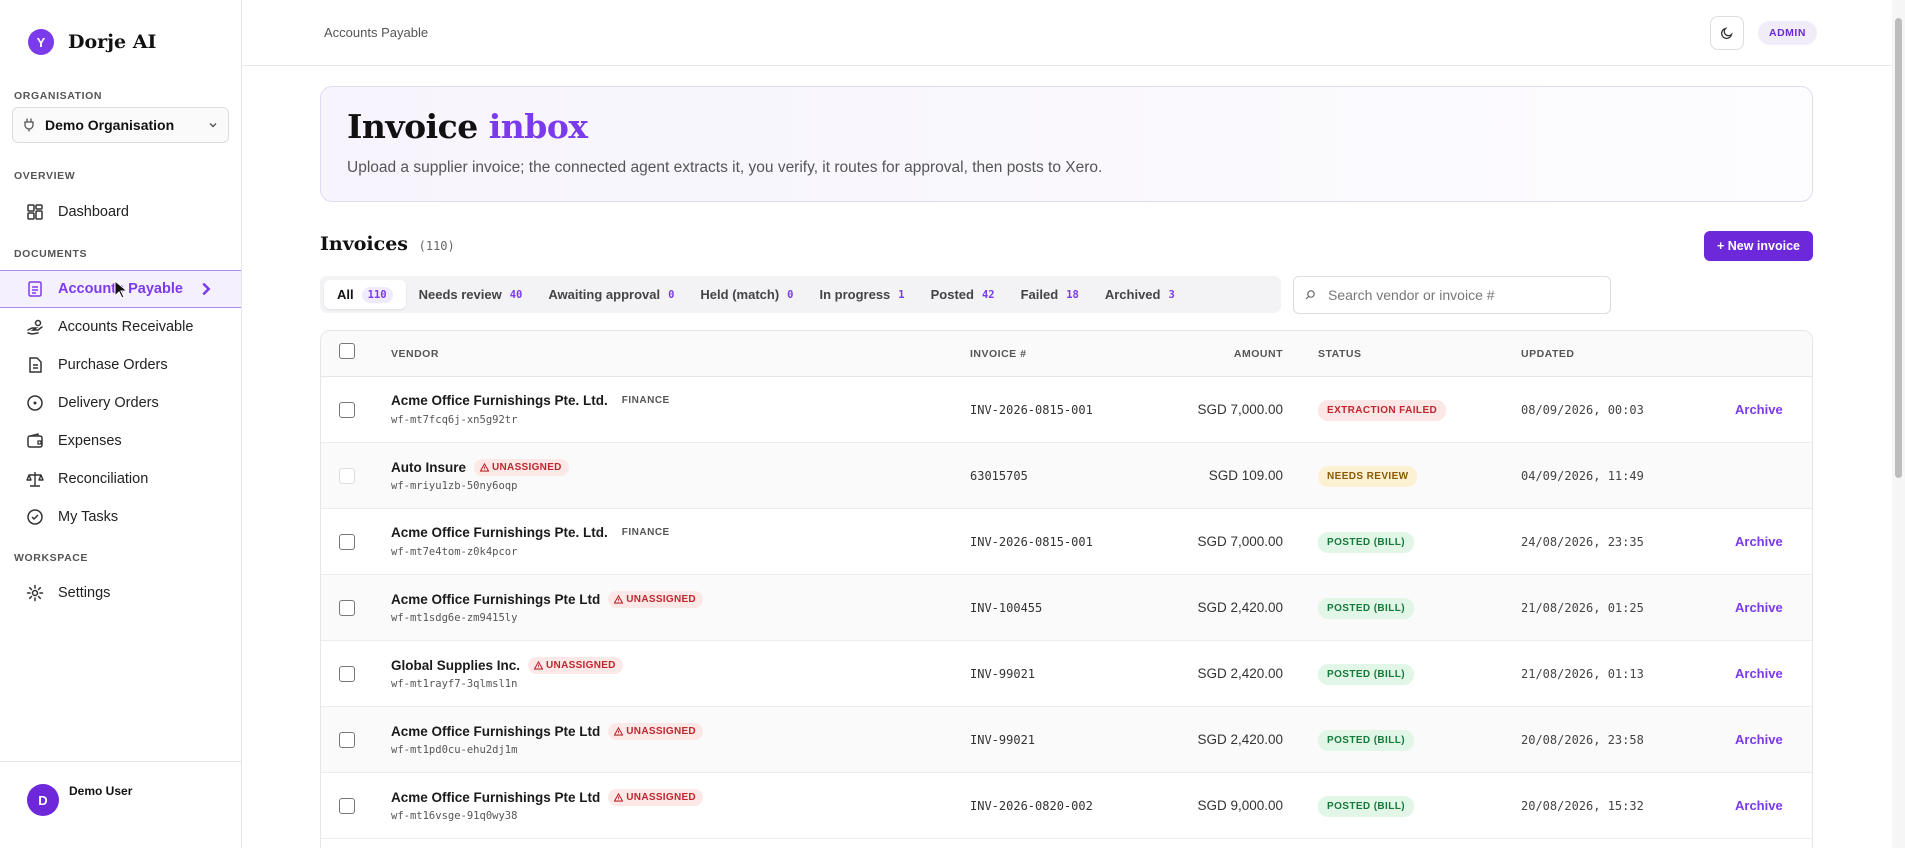 The image size is (1905, 848). I want to click on search-box, so click(1452, 295).